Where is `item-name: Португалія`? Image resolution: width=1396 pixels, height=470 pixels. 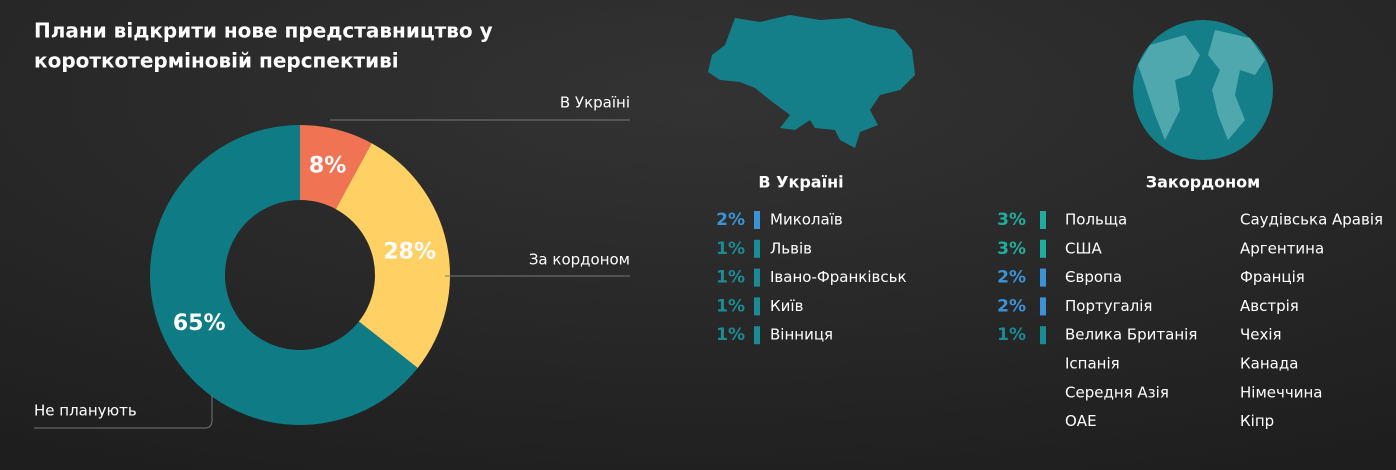 item-name: Португалія is located at coordinates (1108, 306).